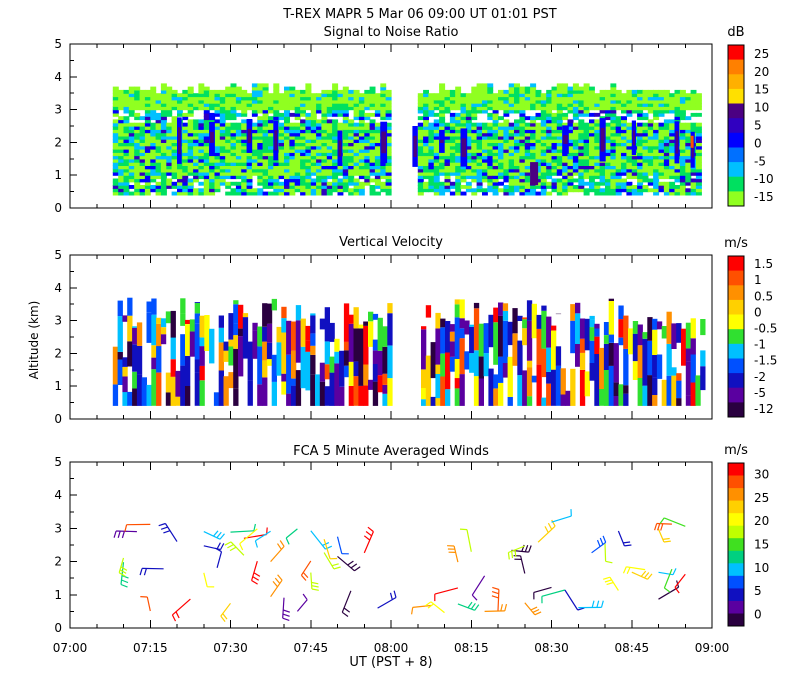  Describe the element at coordinates (58, 562) in the screenshot. I see `y-tick-label: 2` at that location.